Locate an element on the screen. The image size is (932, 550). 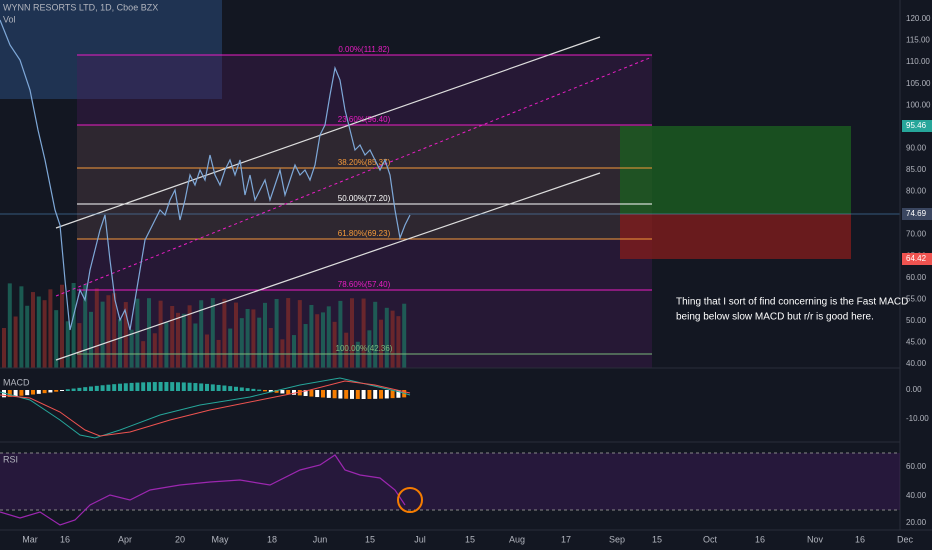
fib-label: 78.60%(57.40) is located at coordinates (364, 284).